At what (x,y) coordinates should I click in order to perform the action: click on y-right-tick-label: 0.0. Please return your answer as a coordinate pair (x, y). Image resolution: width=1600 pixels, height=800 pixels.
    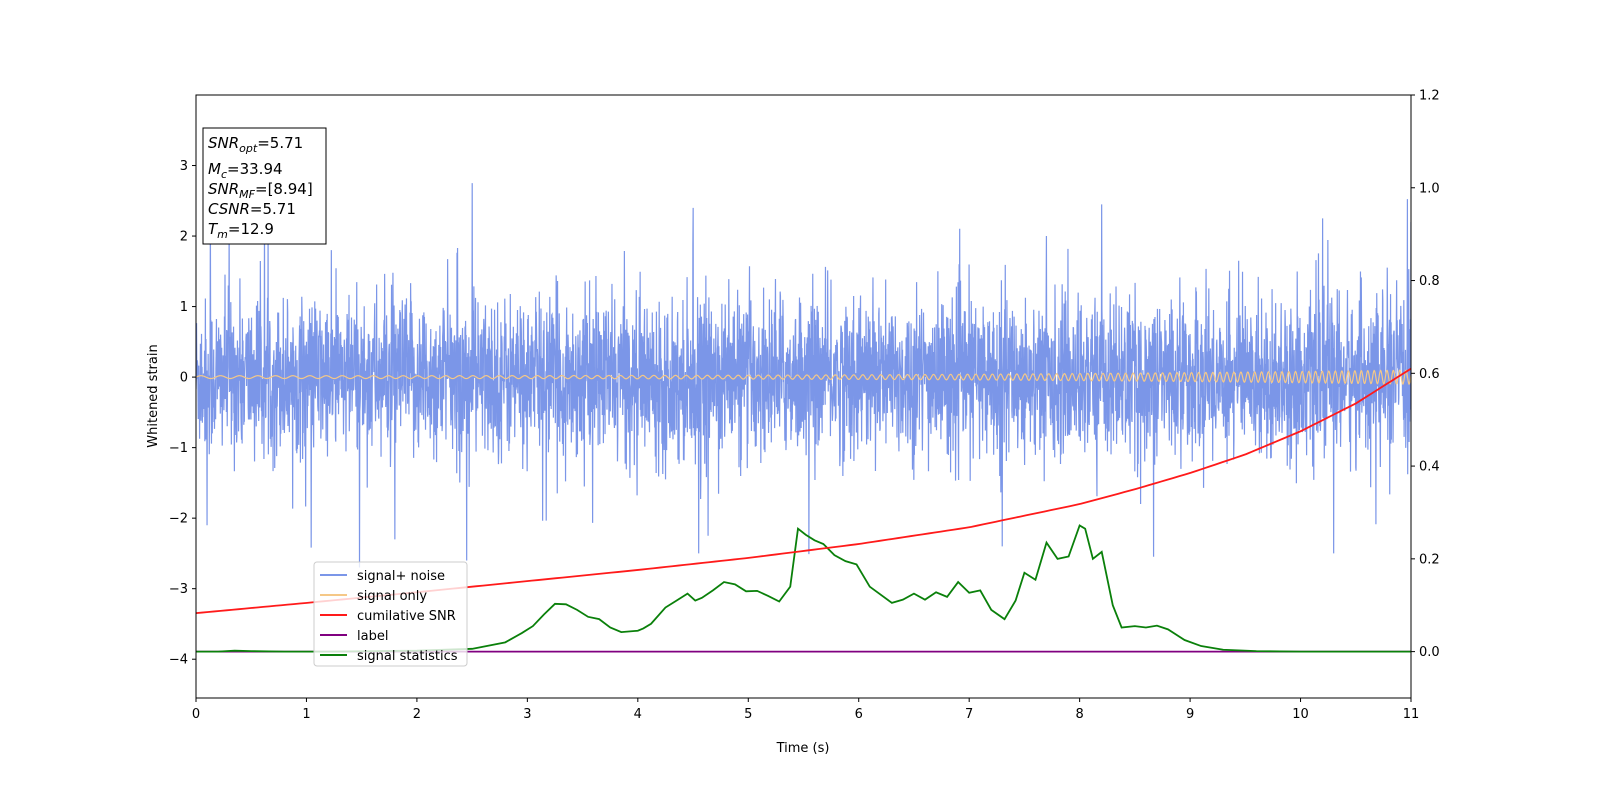
    Looking at the image, I should click on (1429, 652).